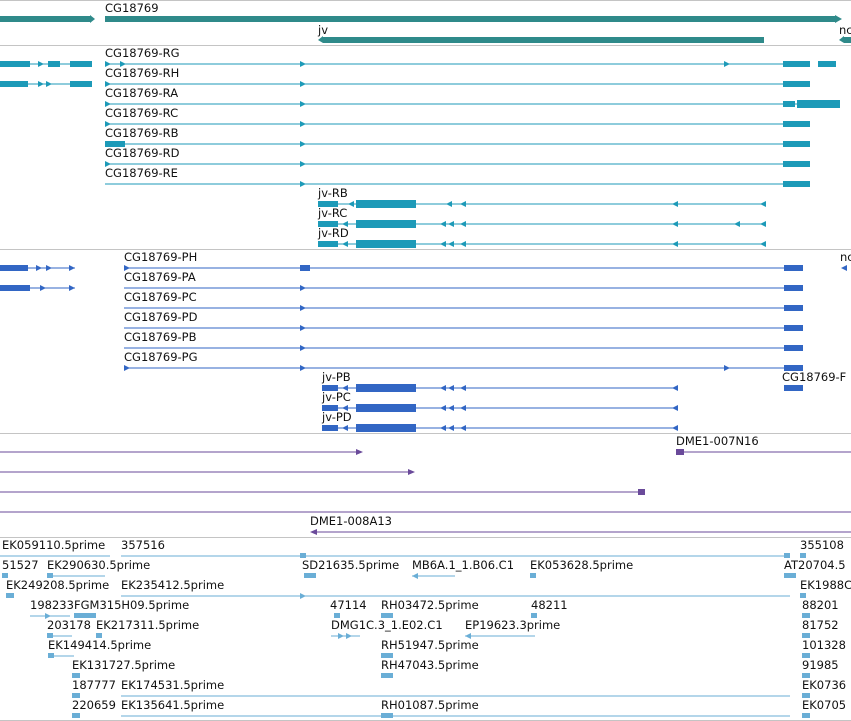  What do you see at coordinates (147, 625) in the screenshot?
I see `est-label: EK217311.5prime` at bounding box center [147, 625].